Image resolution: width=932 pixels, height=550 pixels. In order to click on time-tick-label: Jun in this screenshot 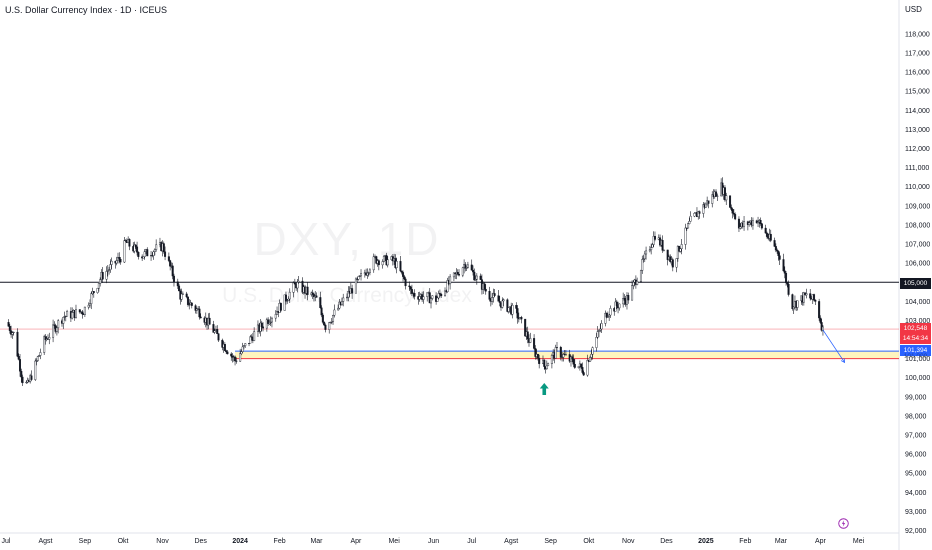, I will do `click(433, 541)`.